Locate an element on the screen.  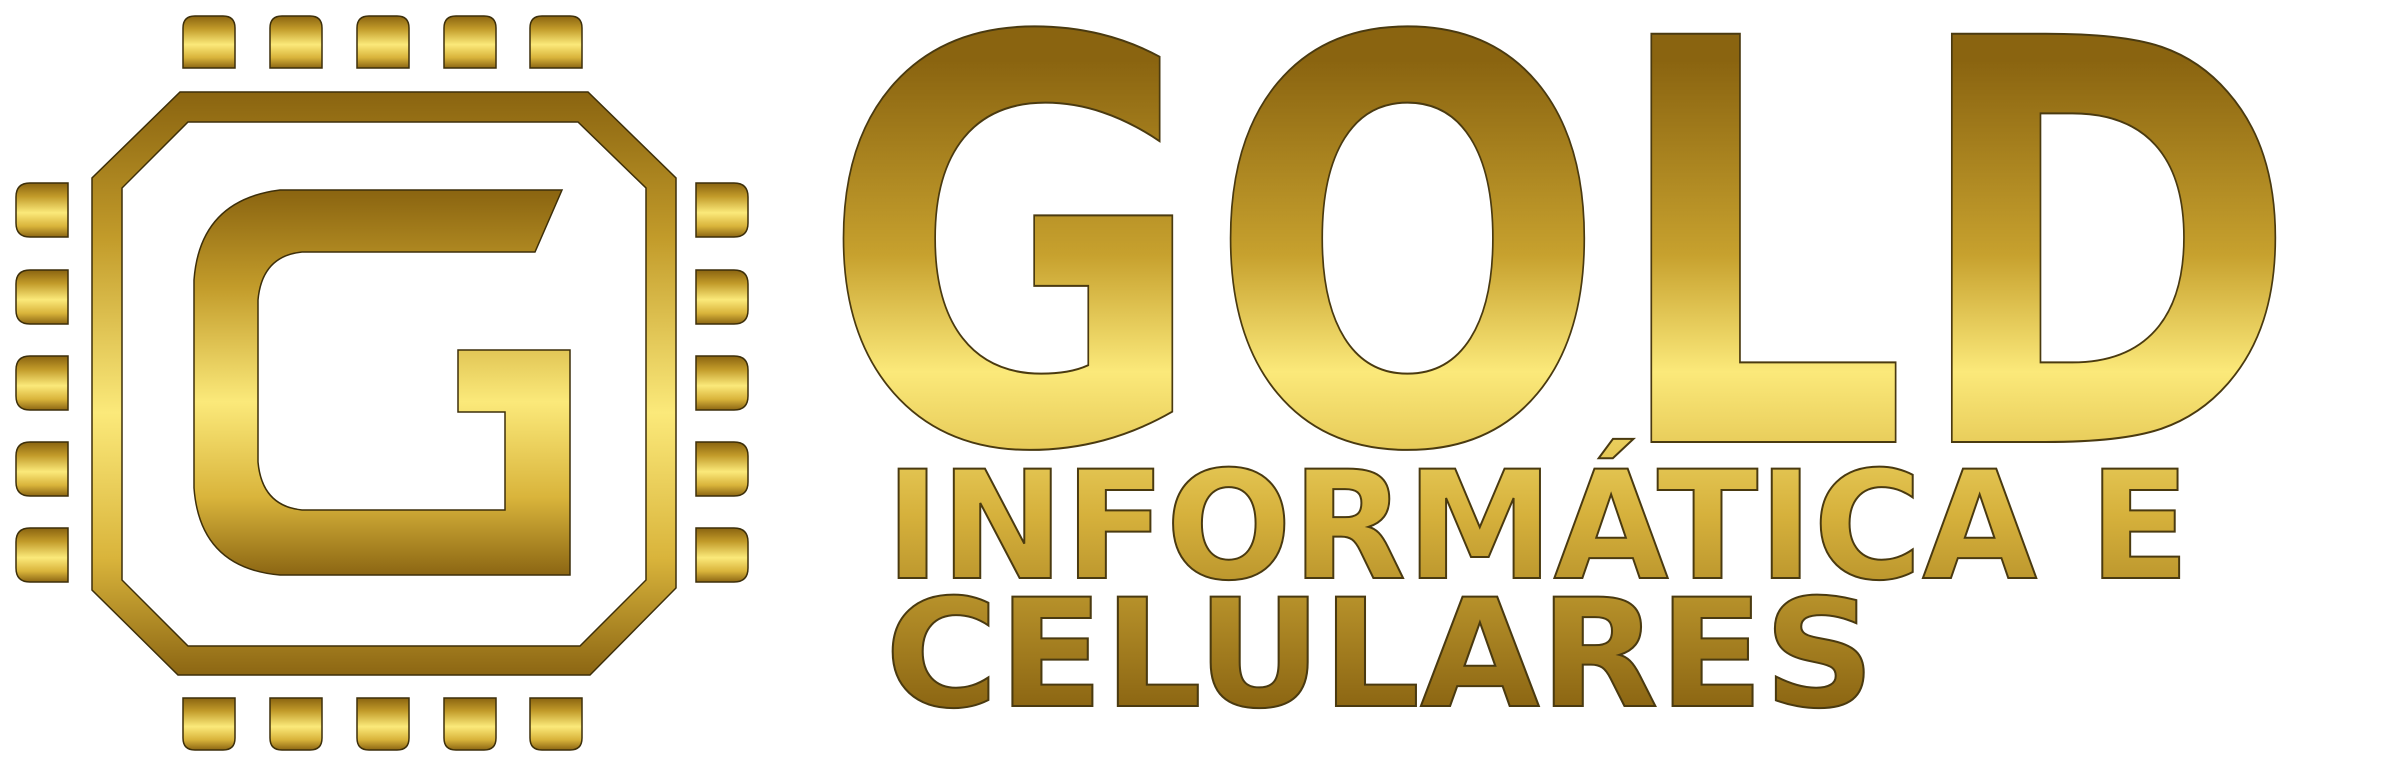
tagline-line2: CELULARES is located at coordinates (1380, 655).